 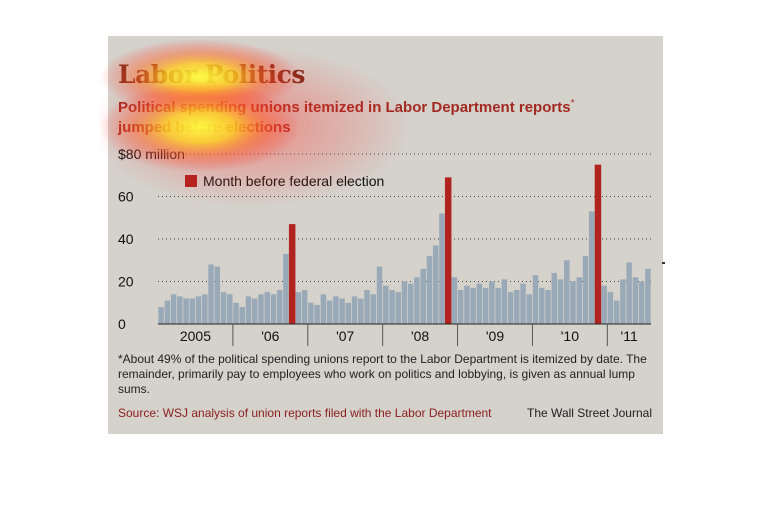 I want to click on y-tick-label: 20, so click(x=126, y=282).